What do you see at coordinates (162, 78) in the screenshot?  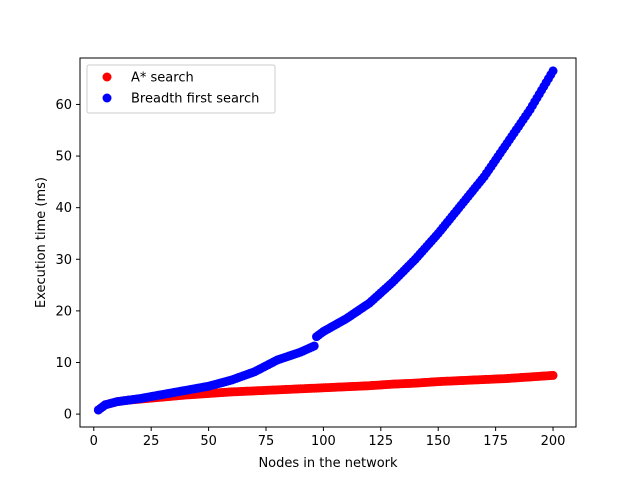 I see `legend-label-astar: A* search` at bounding box center [162, 78].